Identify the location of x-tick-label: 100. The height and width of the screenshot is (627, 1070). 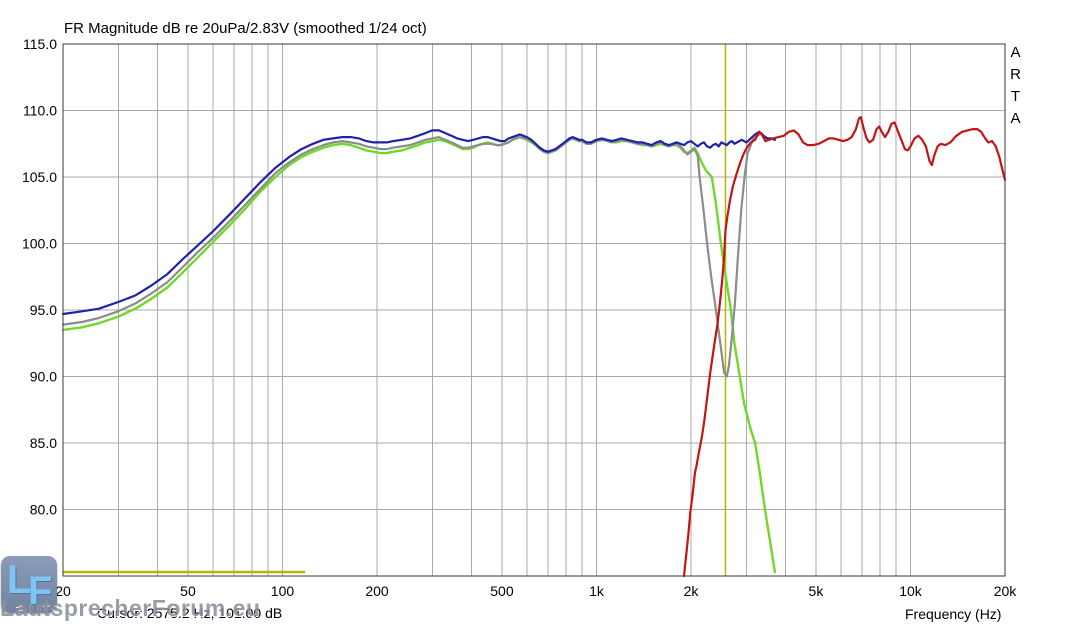
(283, 591).